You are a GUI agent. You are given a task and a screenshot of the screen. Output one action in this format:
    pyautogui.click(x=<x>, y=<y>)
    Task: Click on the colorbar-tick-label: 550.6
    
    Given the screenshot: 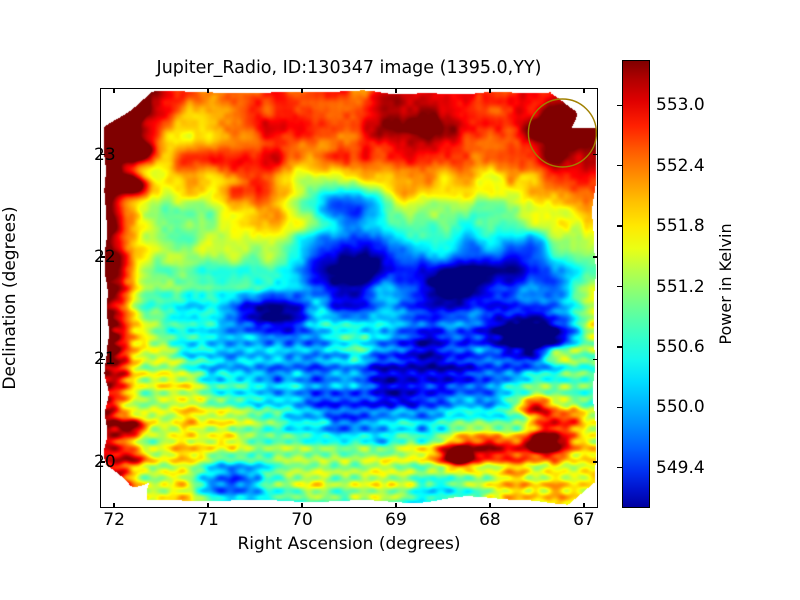 What is the action you would take?
    pyautogui.click(x=680, y=346)
    